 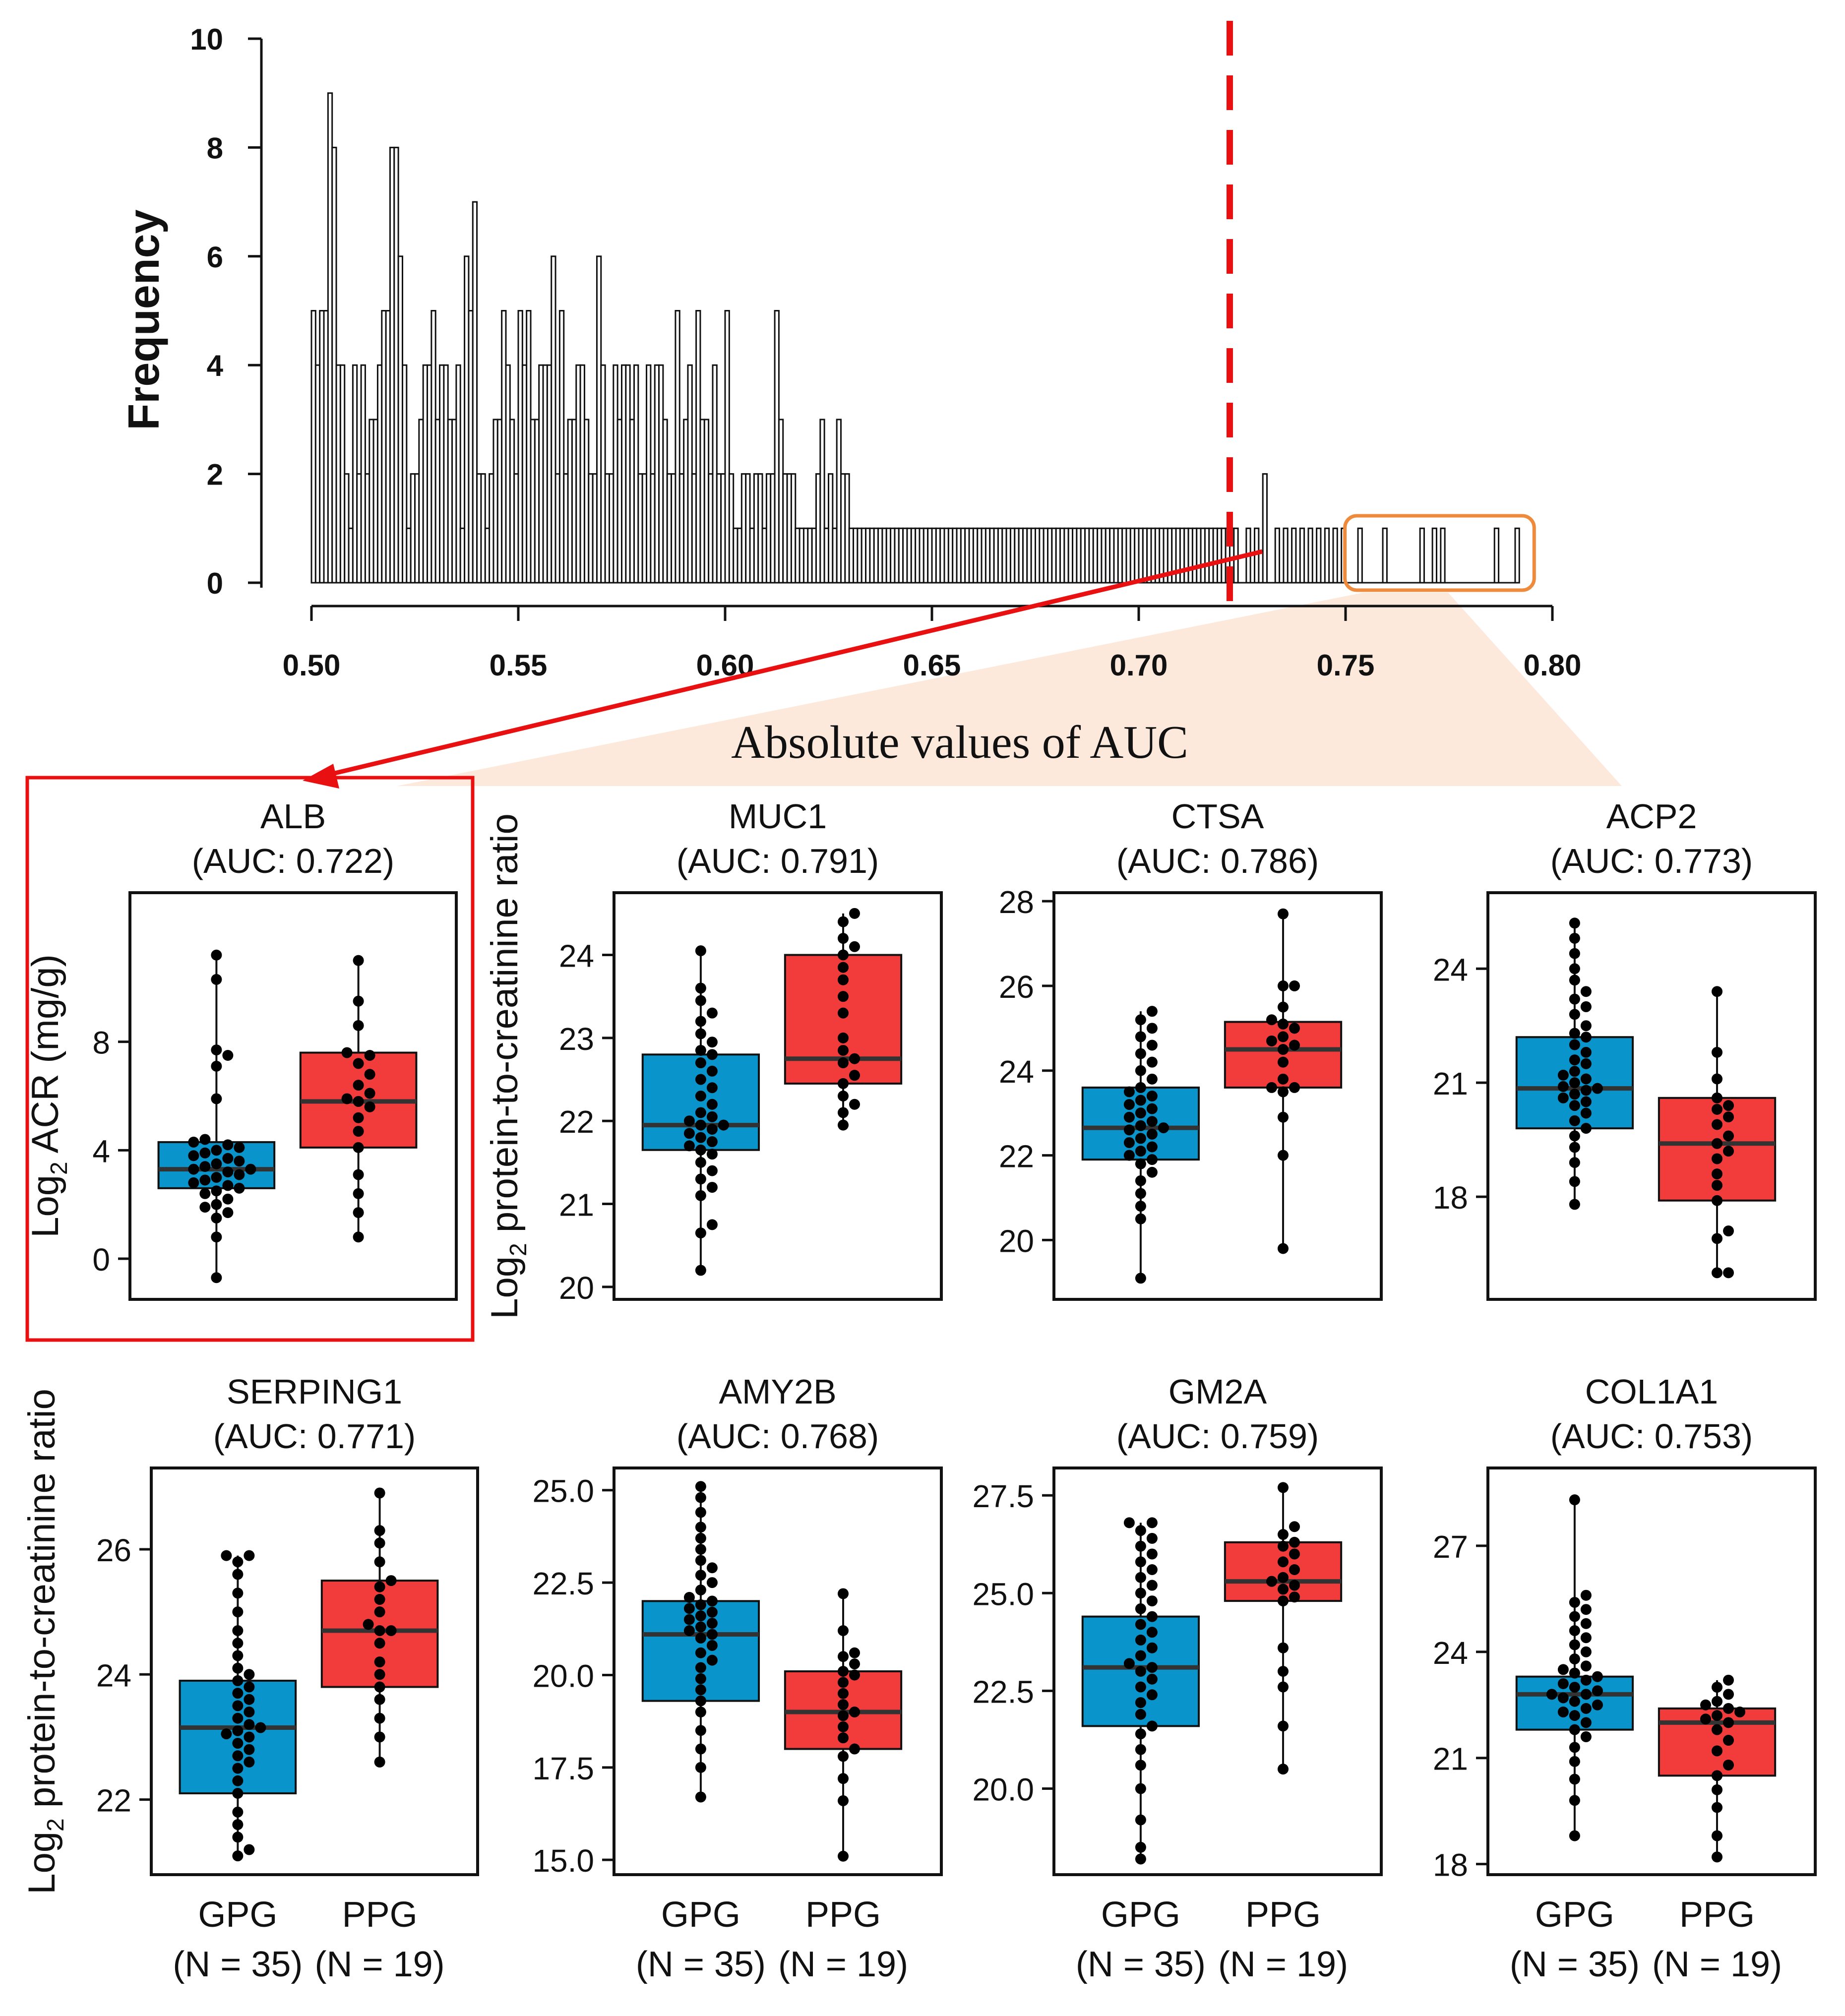 I want to click on top-auc-highlight-box, so click(x=1439, y=553).